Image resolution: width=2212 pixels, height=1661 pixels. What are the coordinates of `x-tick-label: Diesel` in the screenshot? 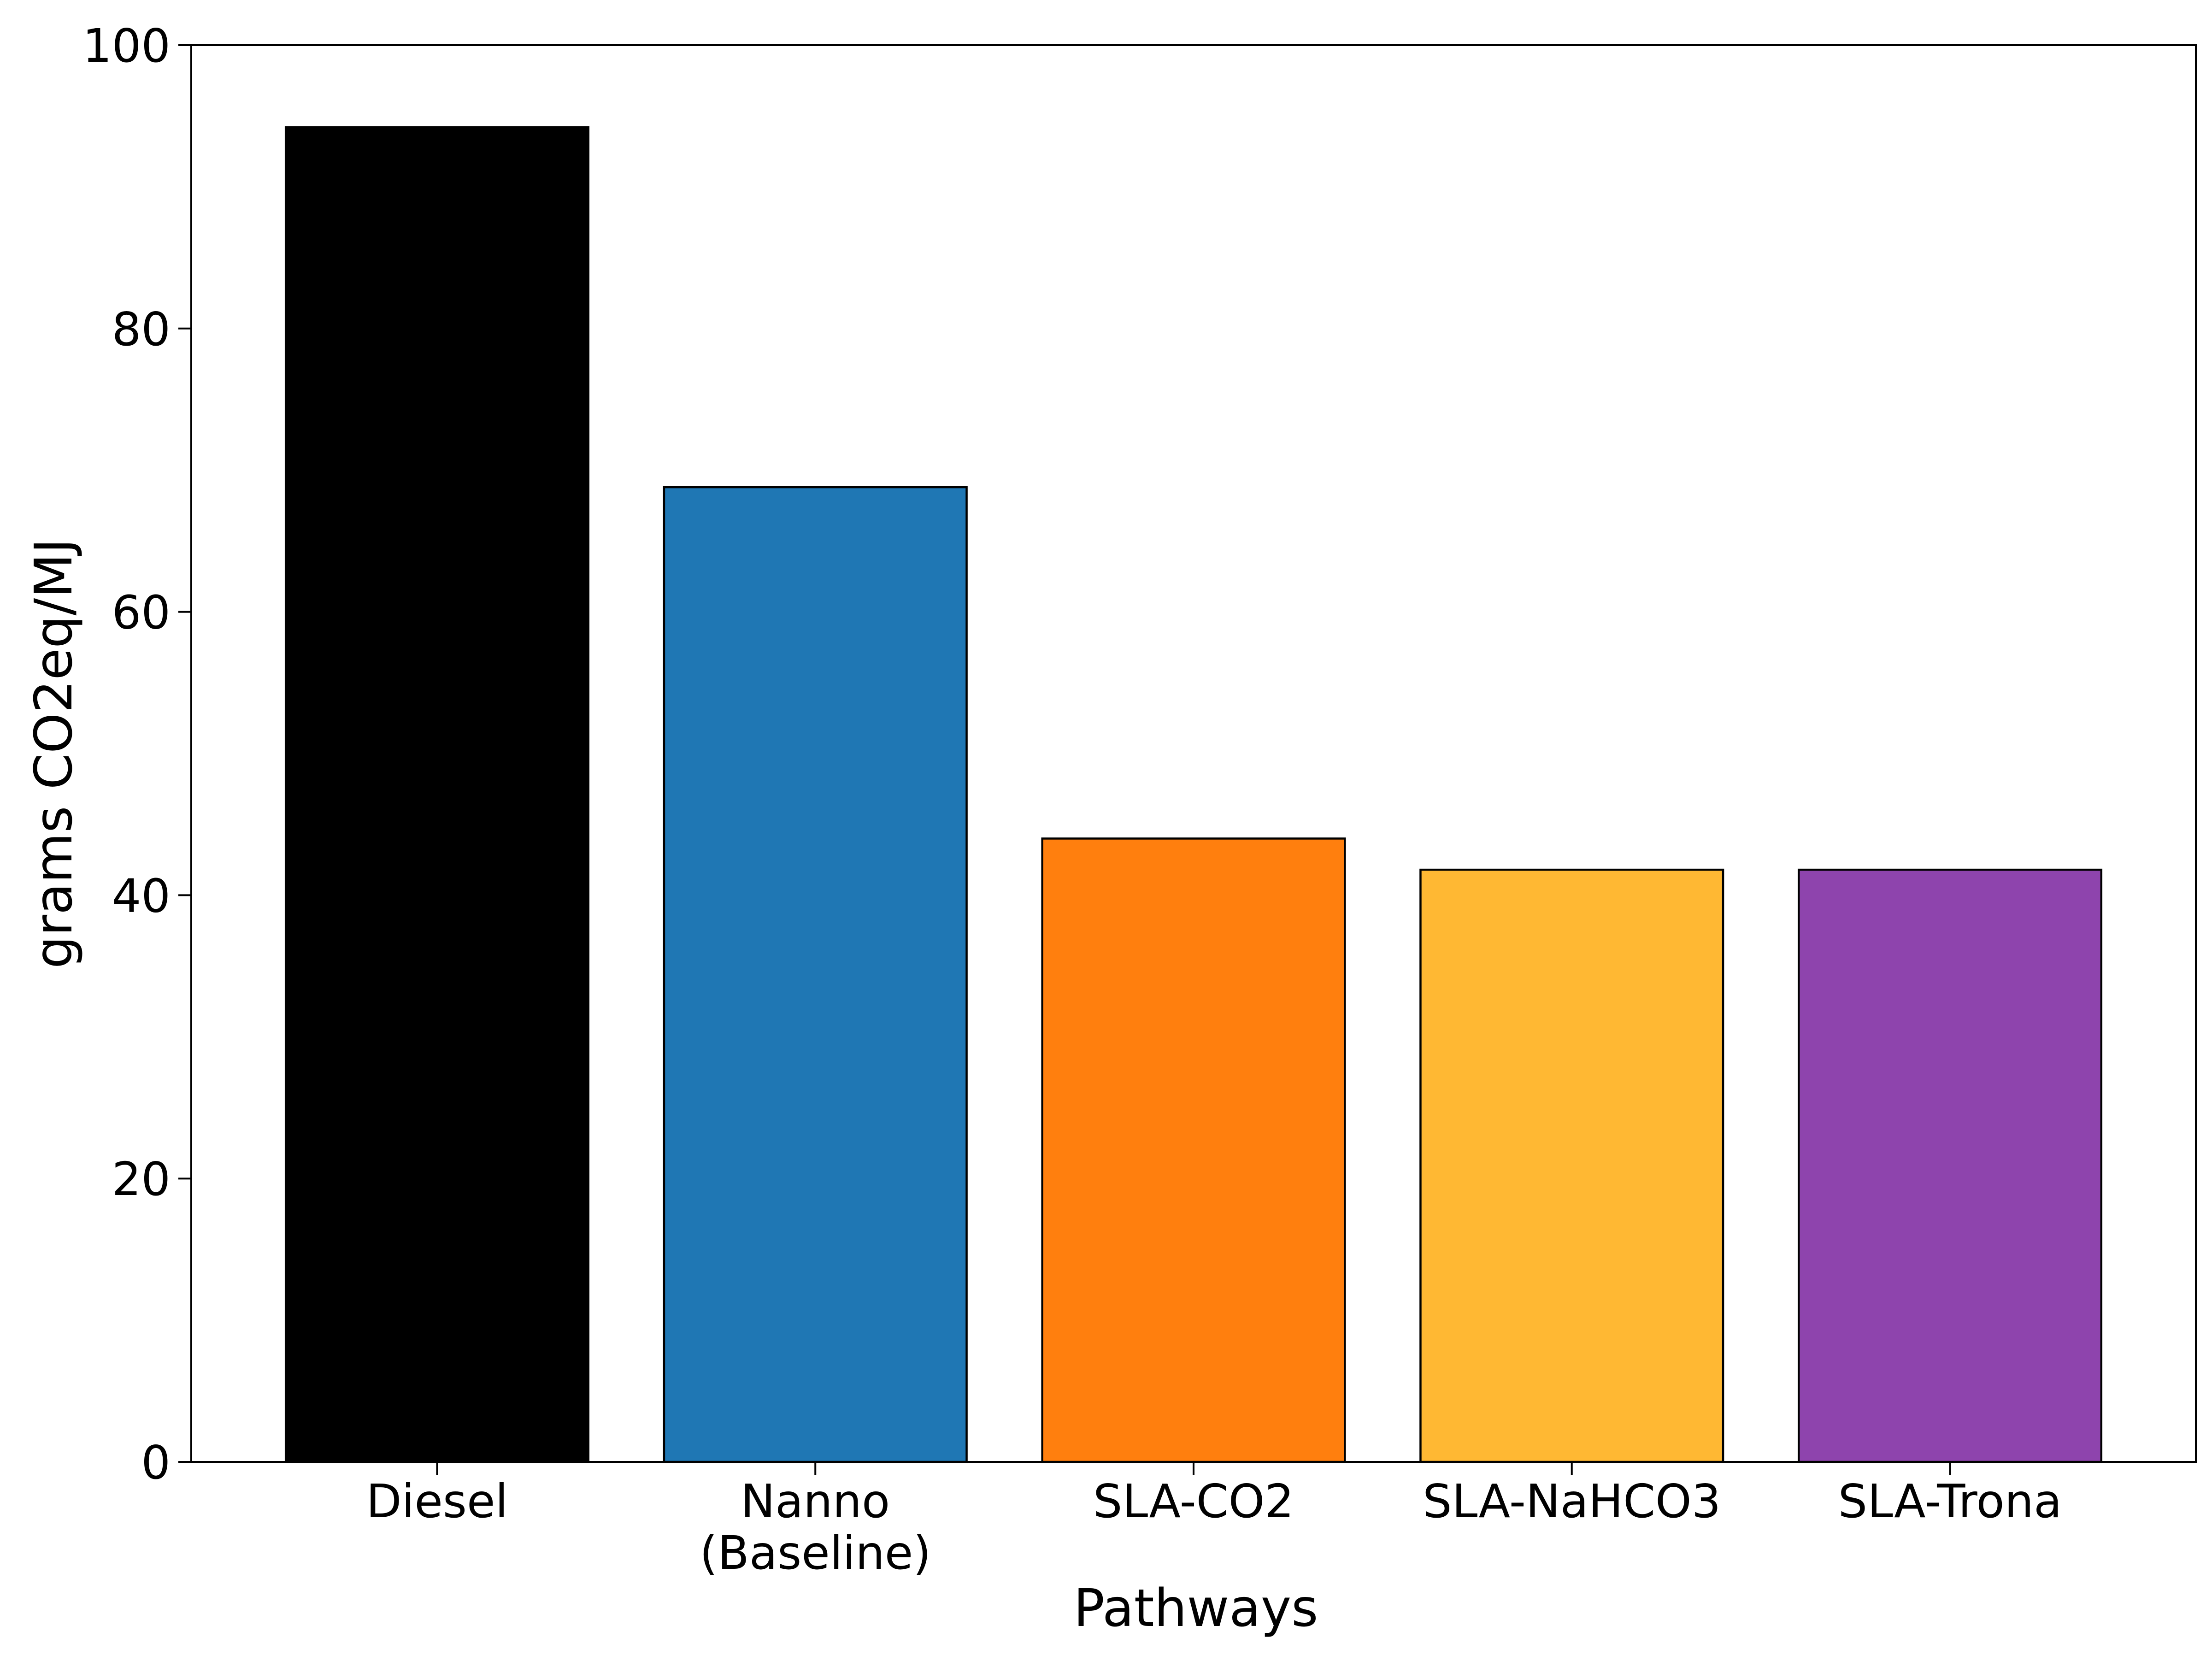 It's located at (437, 1501).